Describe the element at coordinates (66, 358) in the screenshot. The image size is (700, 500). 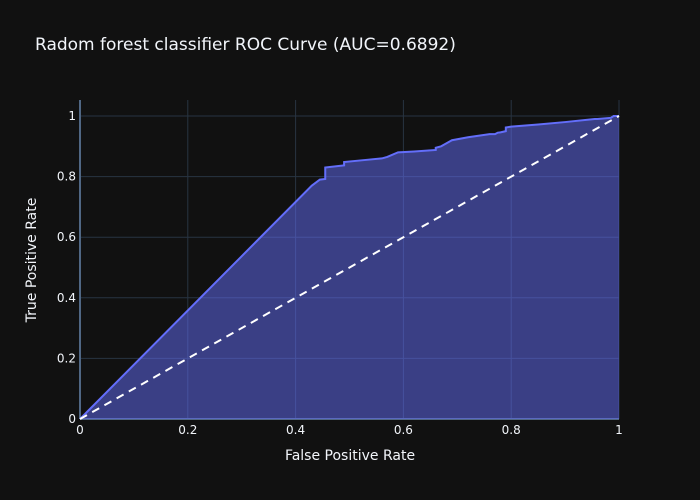
I see `y-tick-label: 0.2` at that location.